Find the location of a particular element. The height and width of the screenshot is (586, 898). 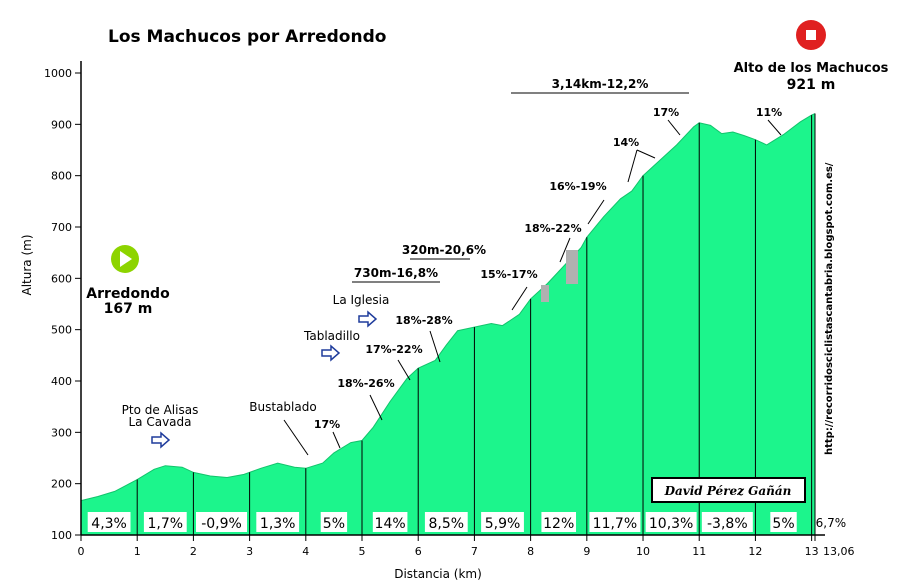

gradient-note-label: 18%-26% is located at coordinates (365, 383).